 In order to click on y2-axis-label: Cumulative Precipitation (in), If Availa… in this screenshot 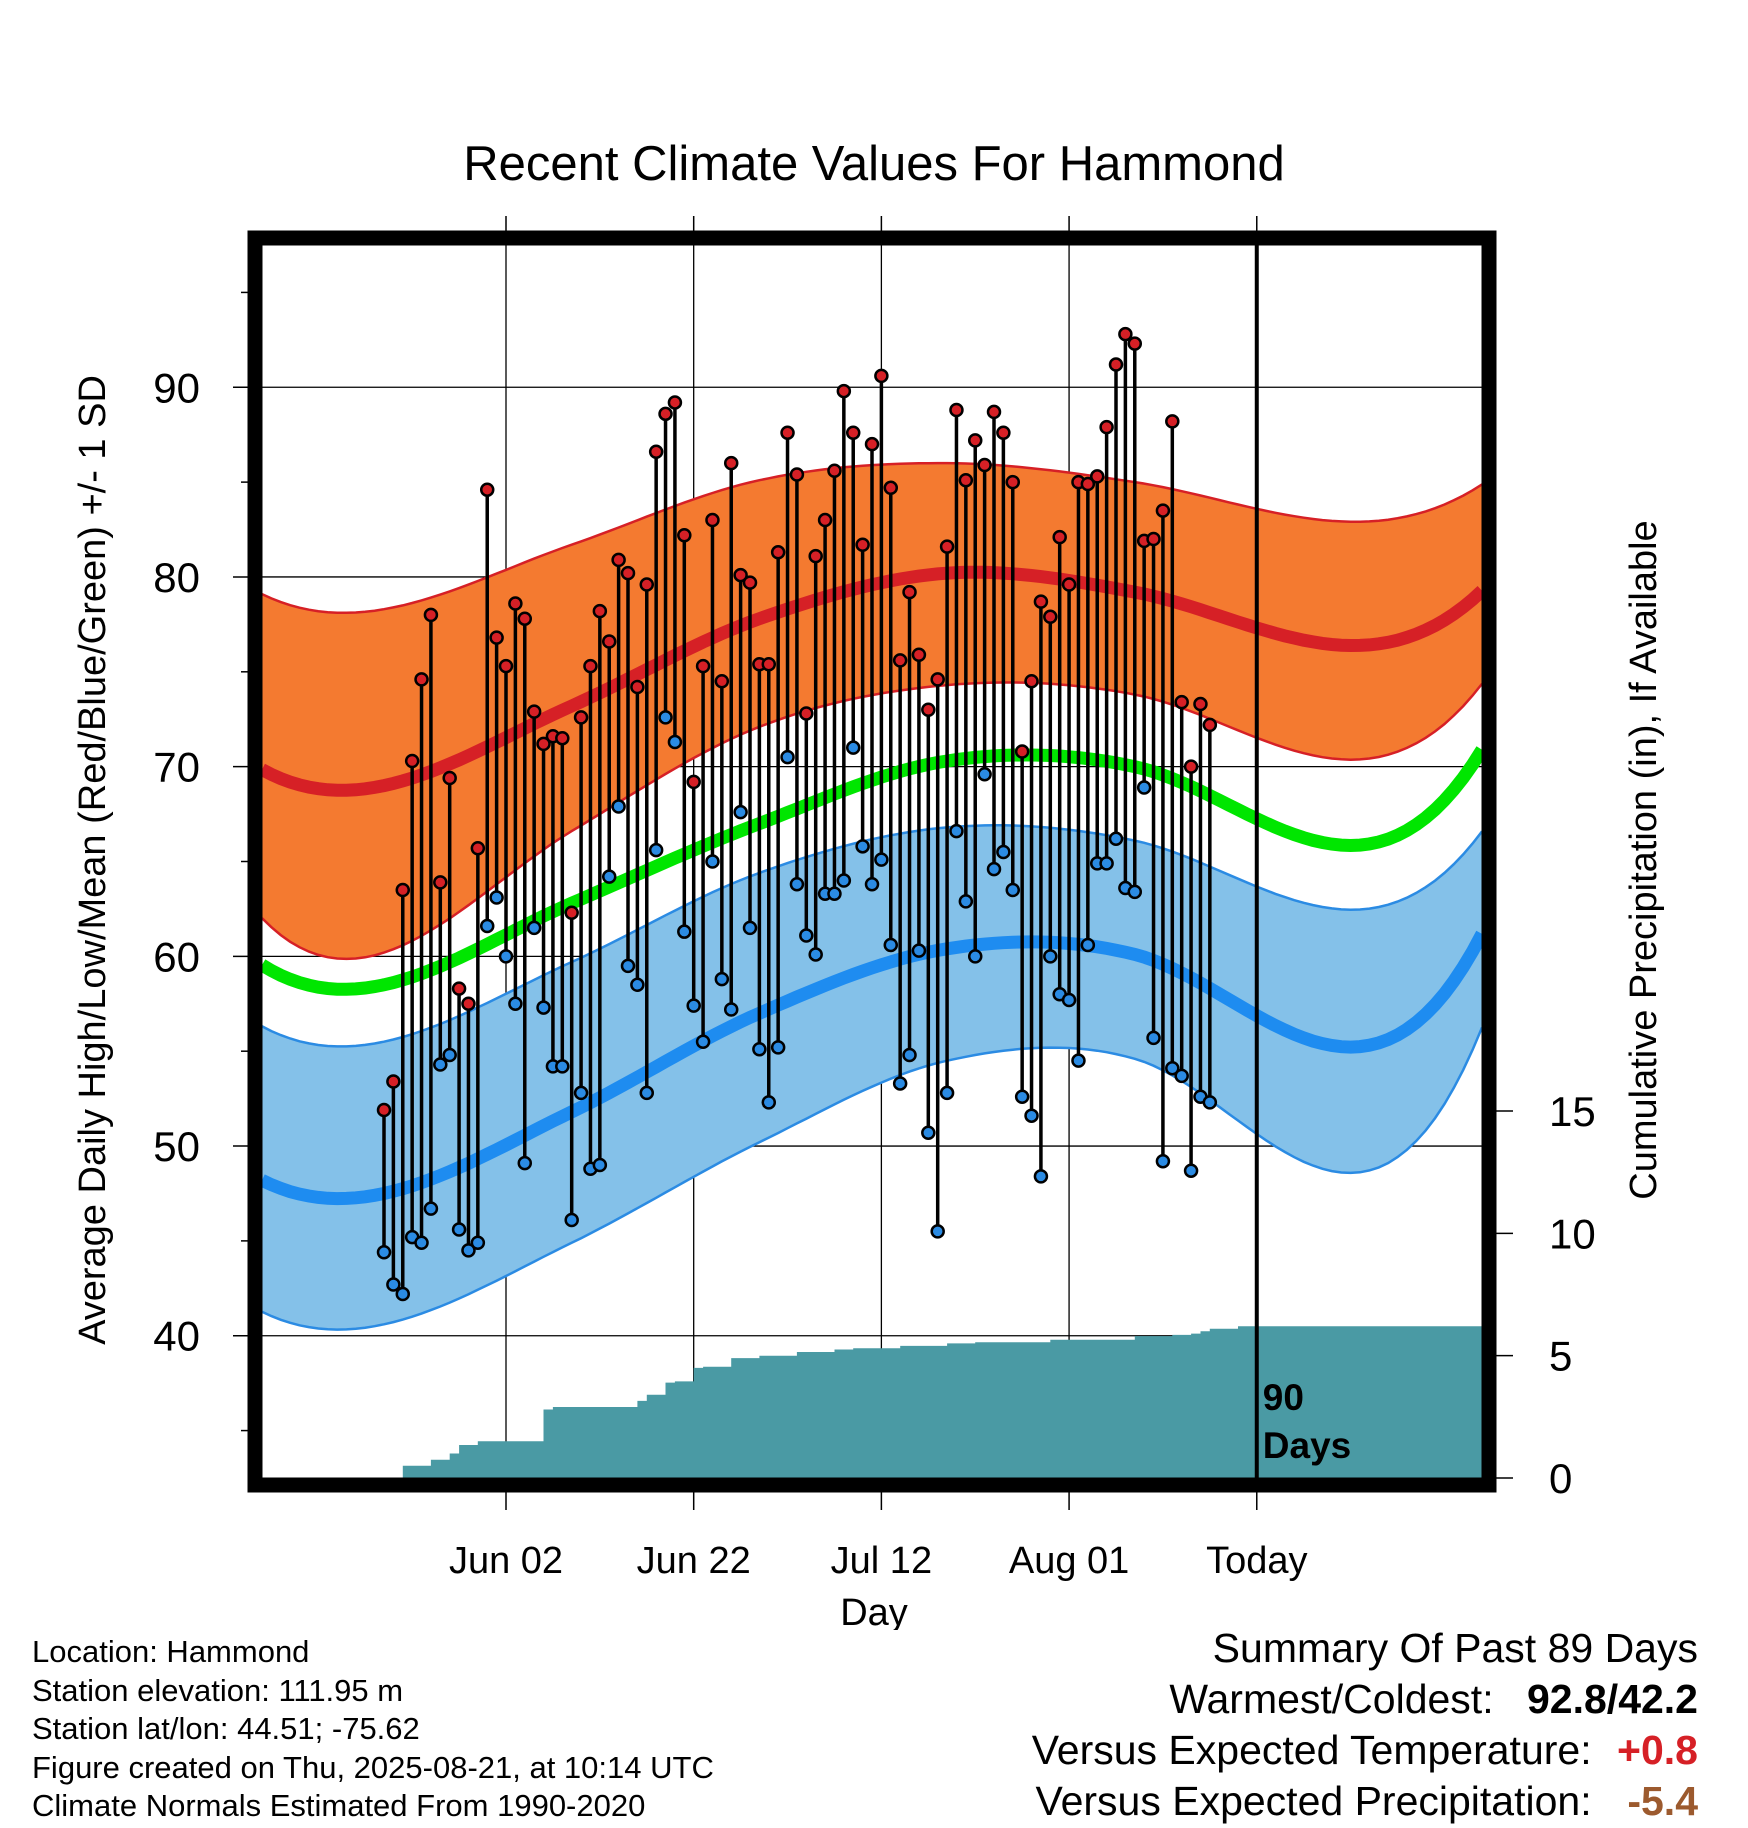, I will do `click(1644, 859)`.